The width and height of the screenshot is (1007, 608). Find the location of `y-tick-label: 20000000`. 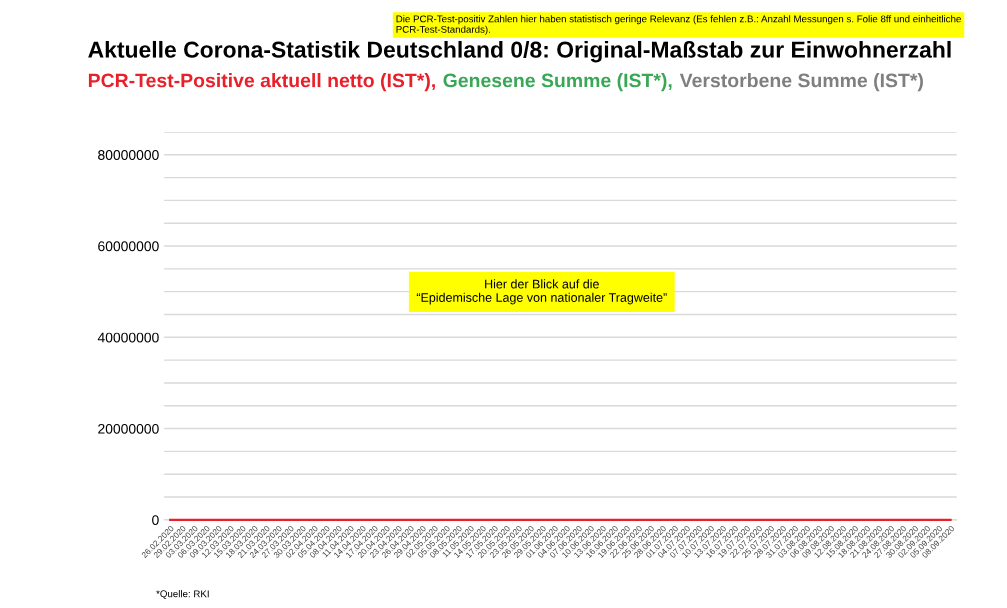

y-tick-label: 20000000 is located at coordinates (128, 428).